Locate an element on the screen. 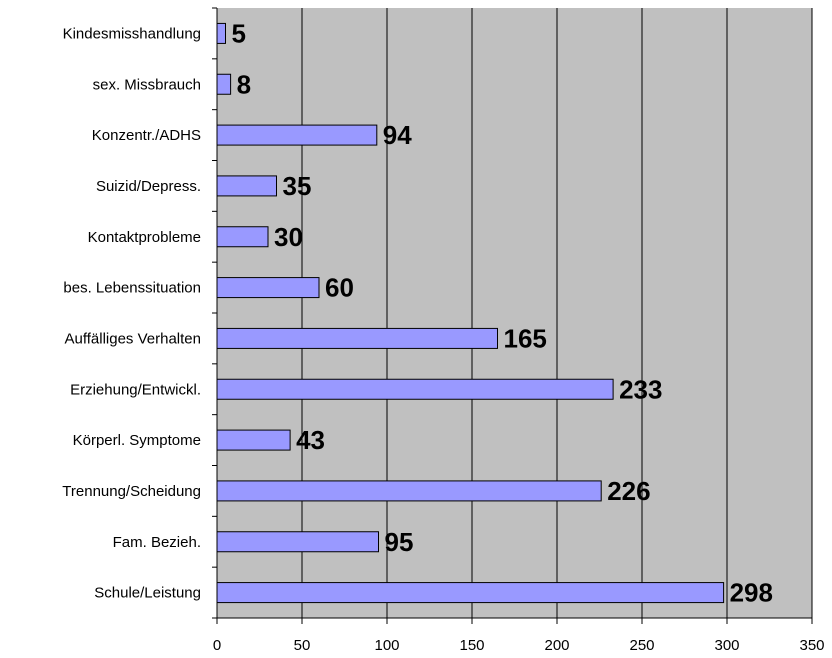 This screenshot has width=832, height=658. data-label: 8 is located at coordinates (244, 84).